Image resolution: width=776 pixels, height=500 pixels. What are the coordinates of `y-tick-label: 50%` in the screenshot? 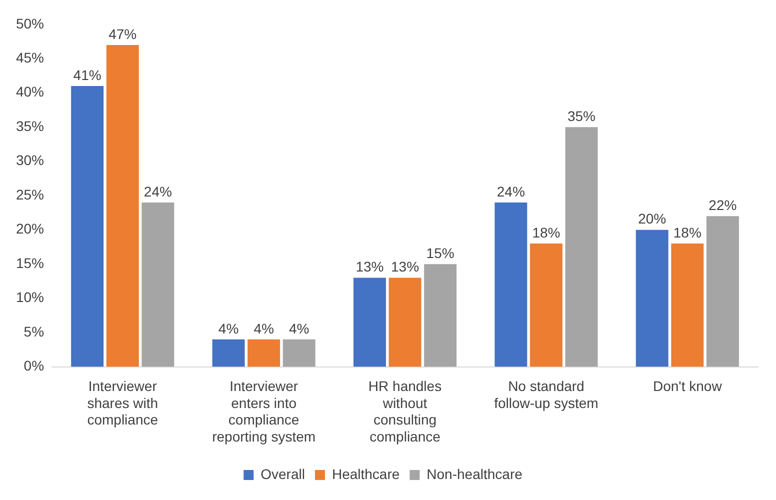 It's located at (30, 23).